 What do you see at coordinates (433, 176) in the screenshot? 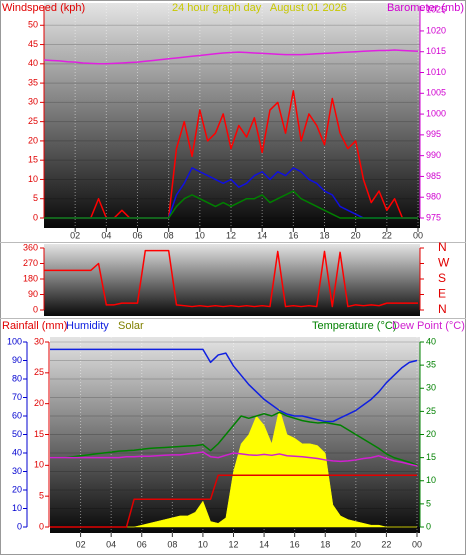
I see `y-tick-label: 985` at bounding box center [433, 176].